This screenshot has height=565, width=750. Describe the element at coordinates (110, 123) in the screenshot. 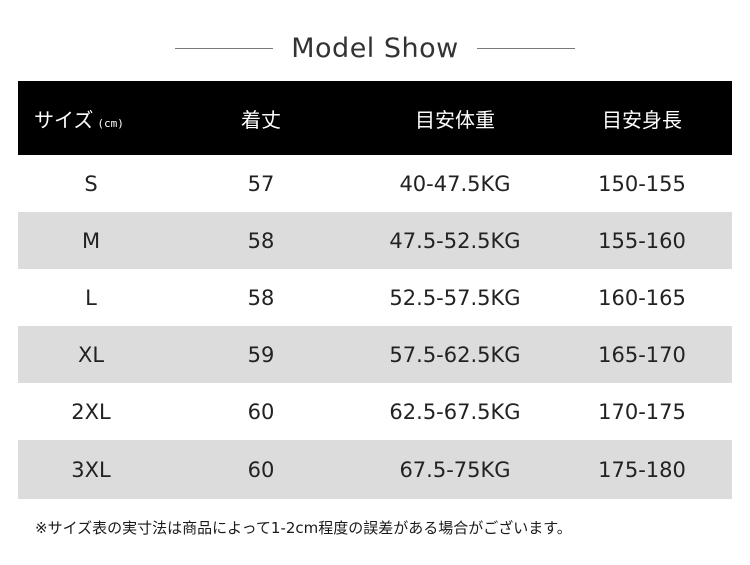

I see `header-size-unit: (cm)` at that location.